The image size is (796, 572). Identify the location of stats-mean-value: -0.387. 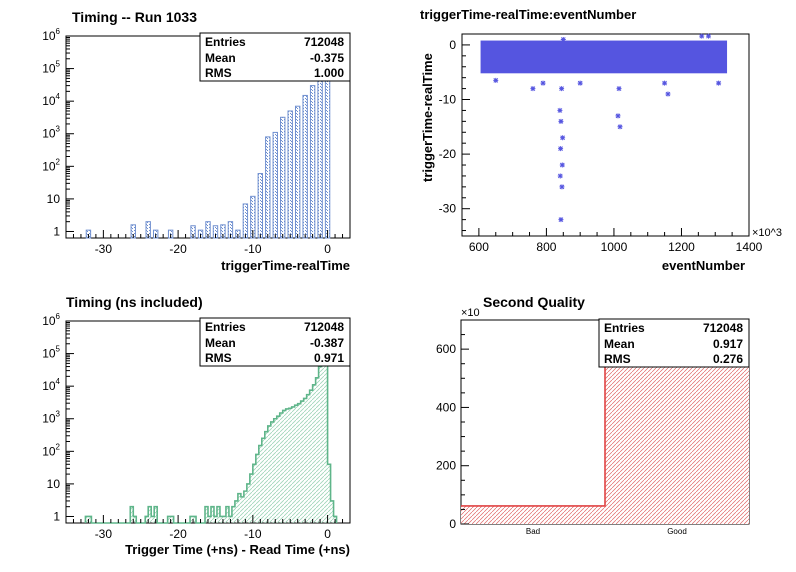
(327, 343).